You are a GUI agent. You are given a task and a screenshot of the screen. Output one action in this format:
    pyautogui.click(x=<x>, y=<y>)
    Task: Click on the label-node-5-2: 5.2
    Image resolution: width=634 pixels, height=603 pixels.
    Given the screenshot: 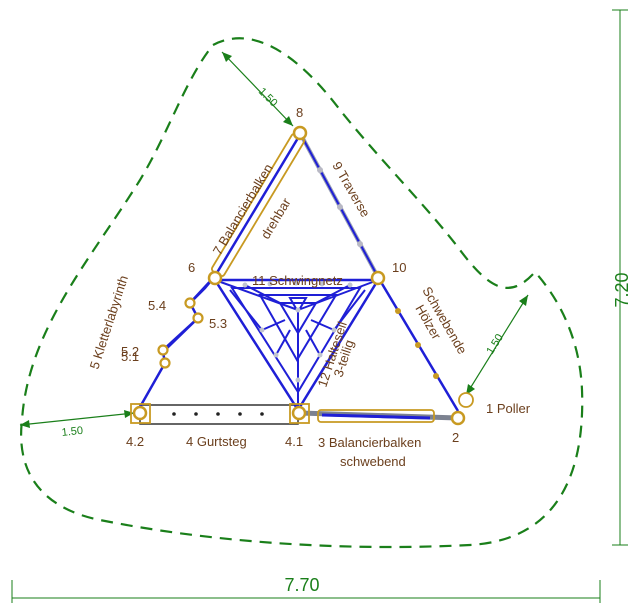 What is the action you would take?
    pyautogui.click(x=130, y=351)
    